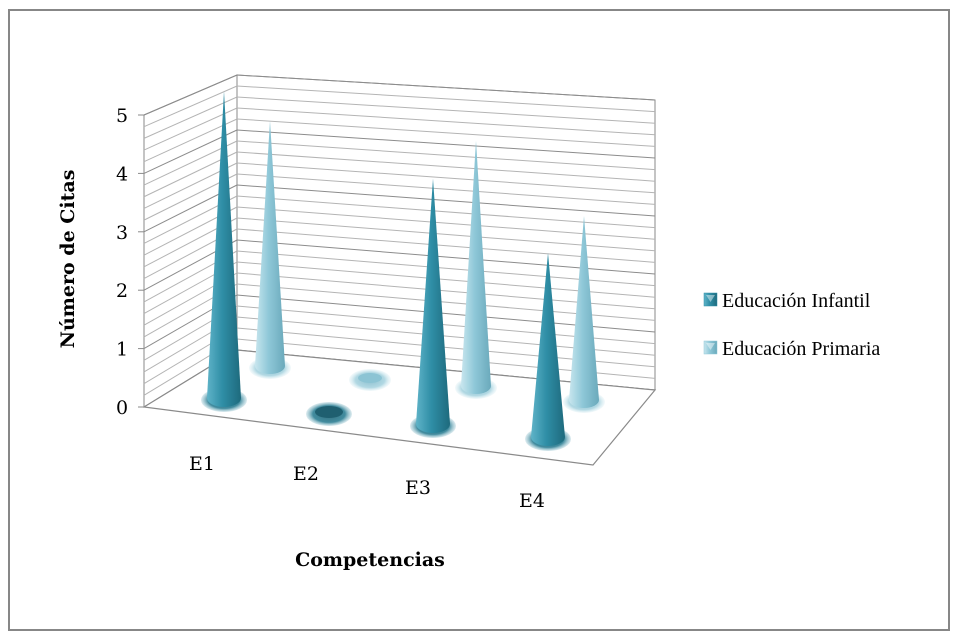 The height and width of the screenshot is (641, 960). I want to click on y-tick-label: 1, so click(122, 350).